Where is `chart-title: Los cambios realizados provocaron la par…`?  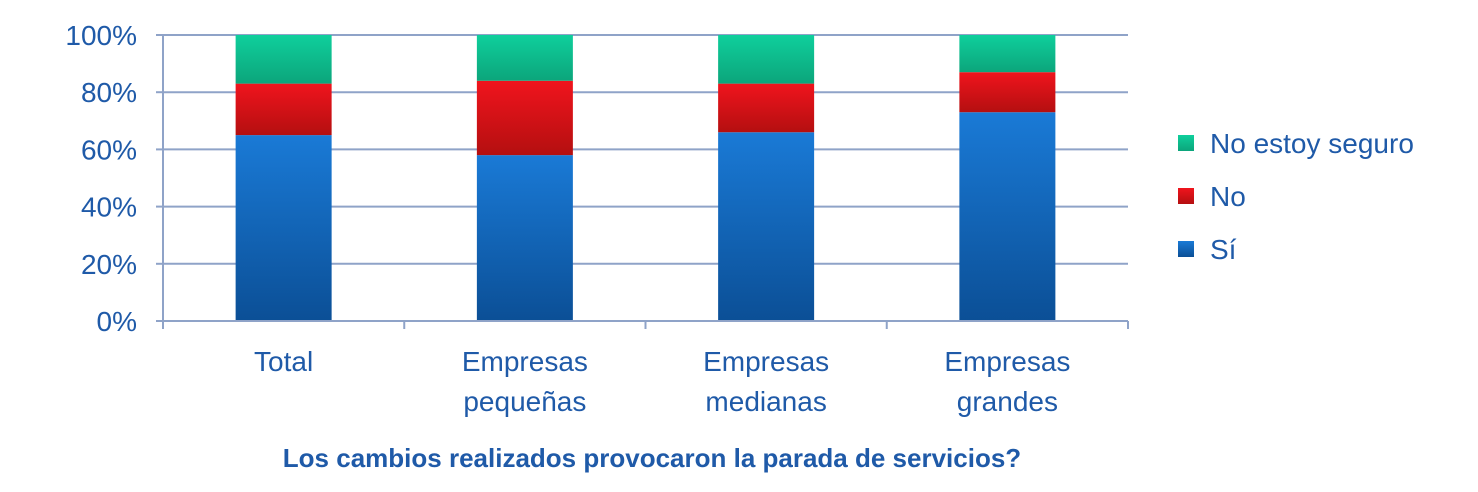
chart-title: Los cambios realizados provocaron la par… is located at coordinates (652, 458).